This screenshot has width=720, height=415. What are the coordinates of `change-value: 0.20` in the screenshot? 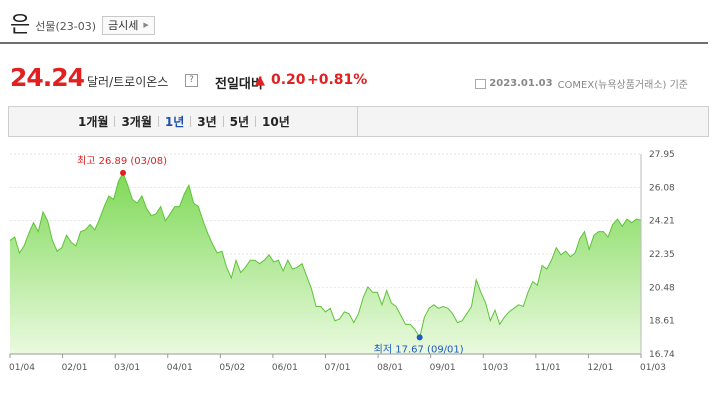 It's located at (288, 80).